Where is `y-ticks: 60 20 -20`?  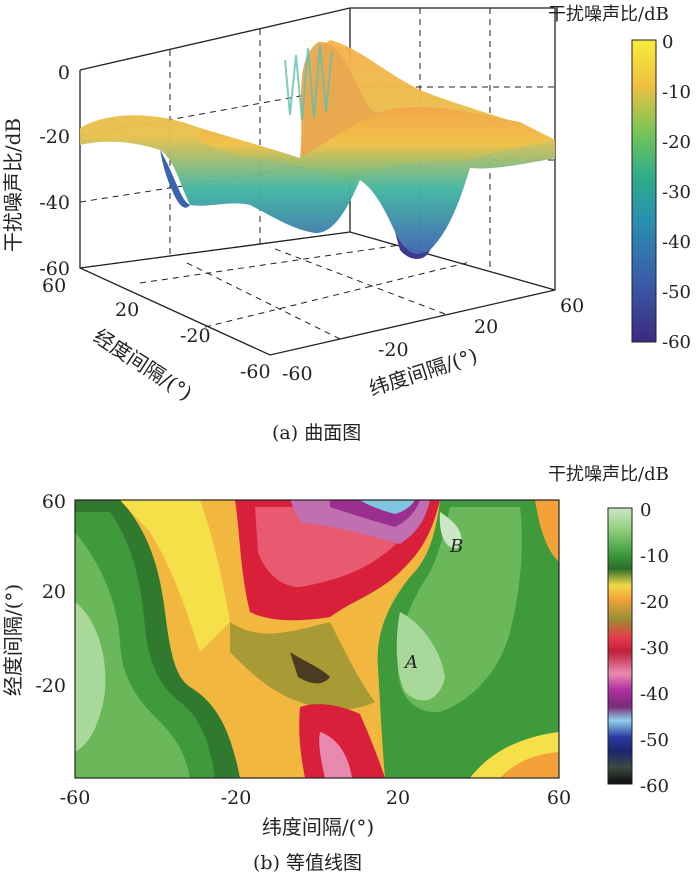 y-ticks: 60 20 -20 is located at coordinates (50, 594).